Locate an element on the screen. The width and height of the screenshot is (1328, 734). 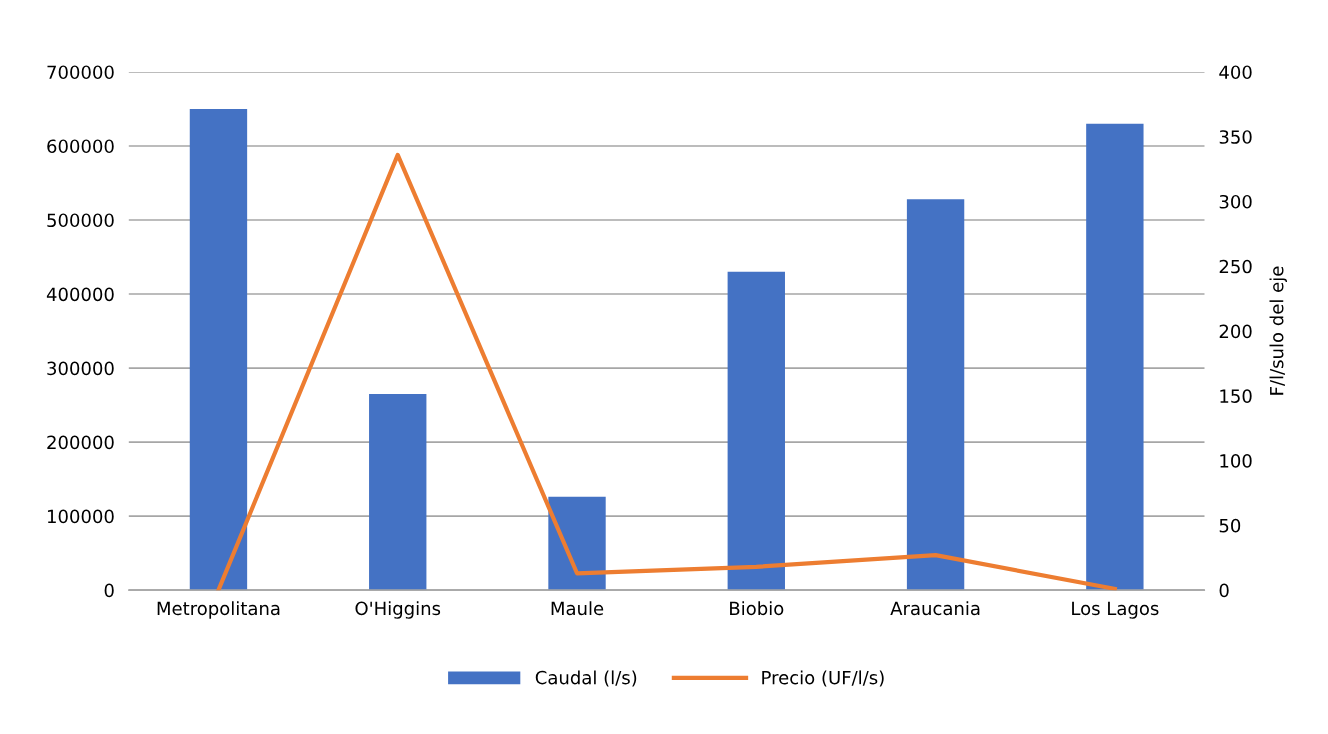
y-tick-label: 700000 is located at coordinates (80, 72).